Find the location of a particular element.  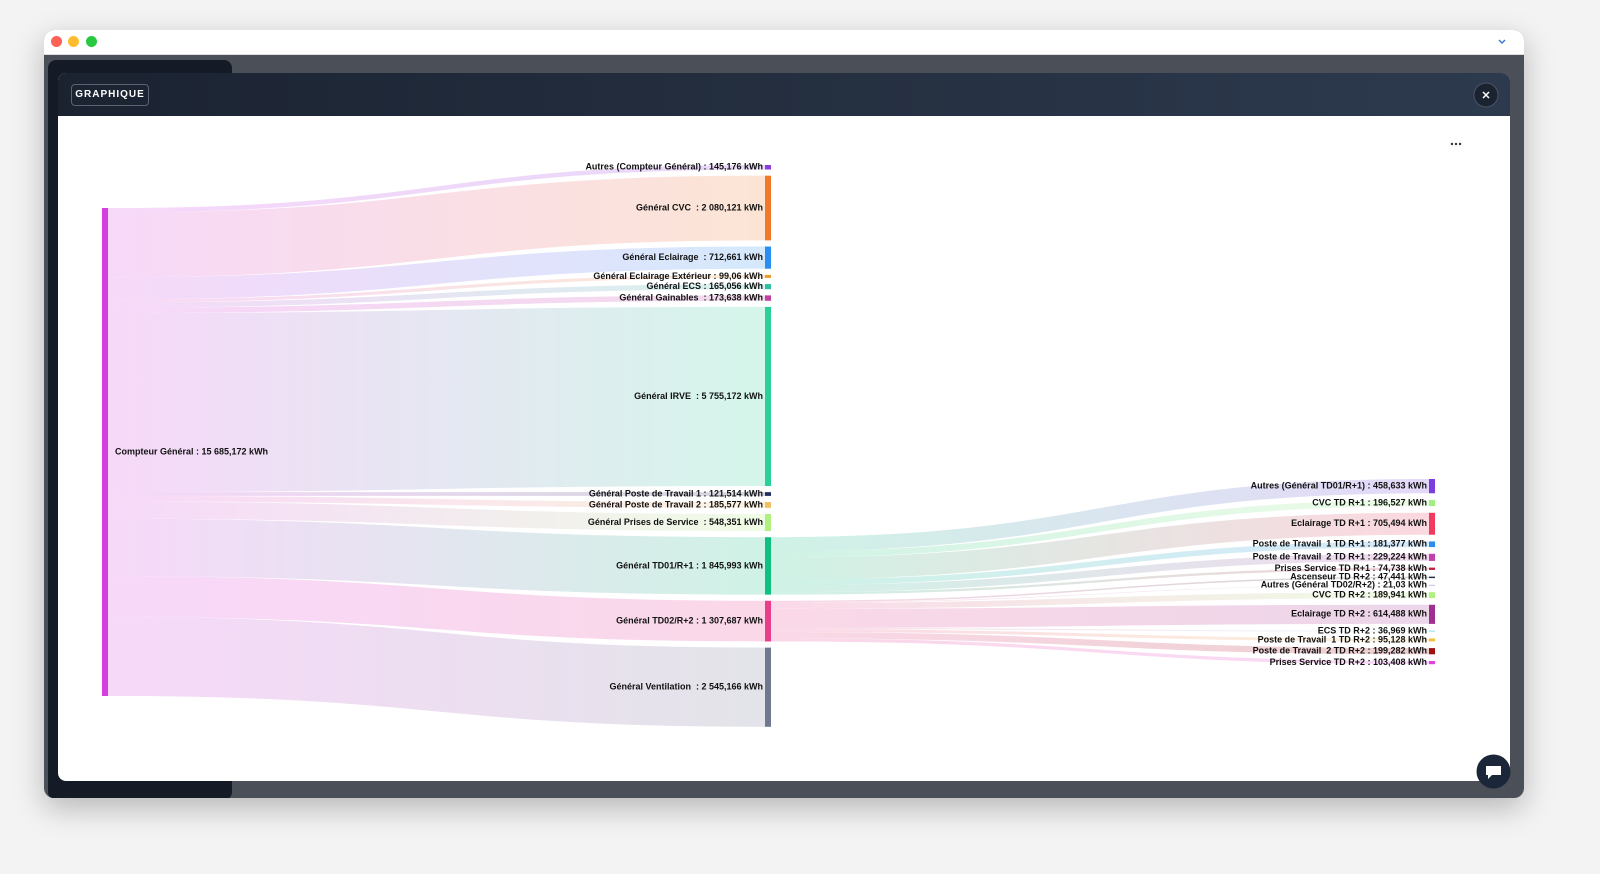

node-label: Prises Service TD R+2 : 103,408 kWh is located at coordinates (1348, 662).